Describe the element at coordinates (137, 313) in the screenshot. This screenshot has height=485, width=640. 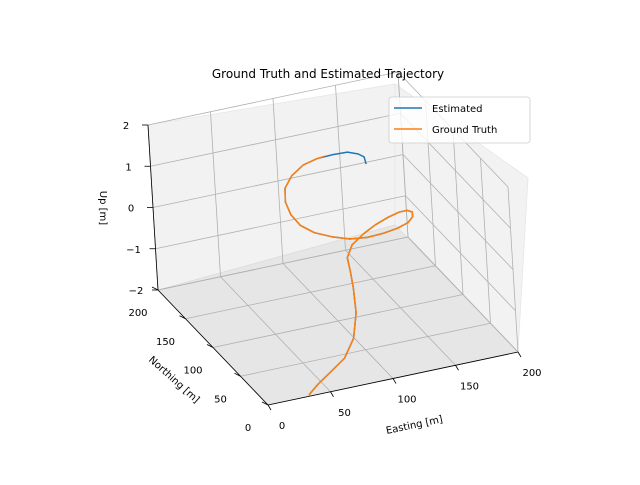
I see `y-tick-label-4: 200` at that location.